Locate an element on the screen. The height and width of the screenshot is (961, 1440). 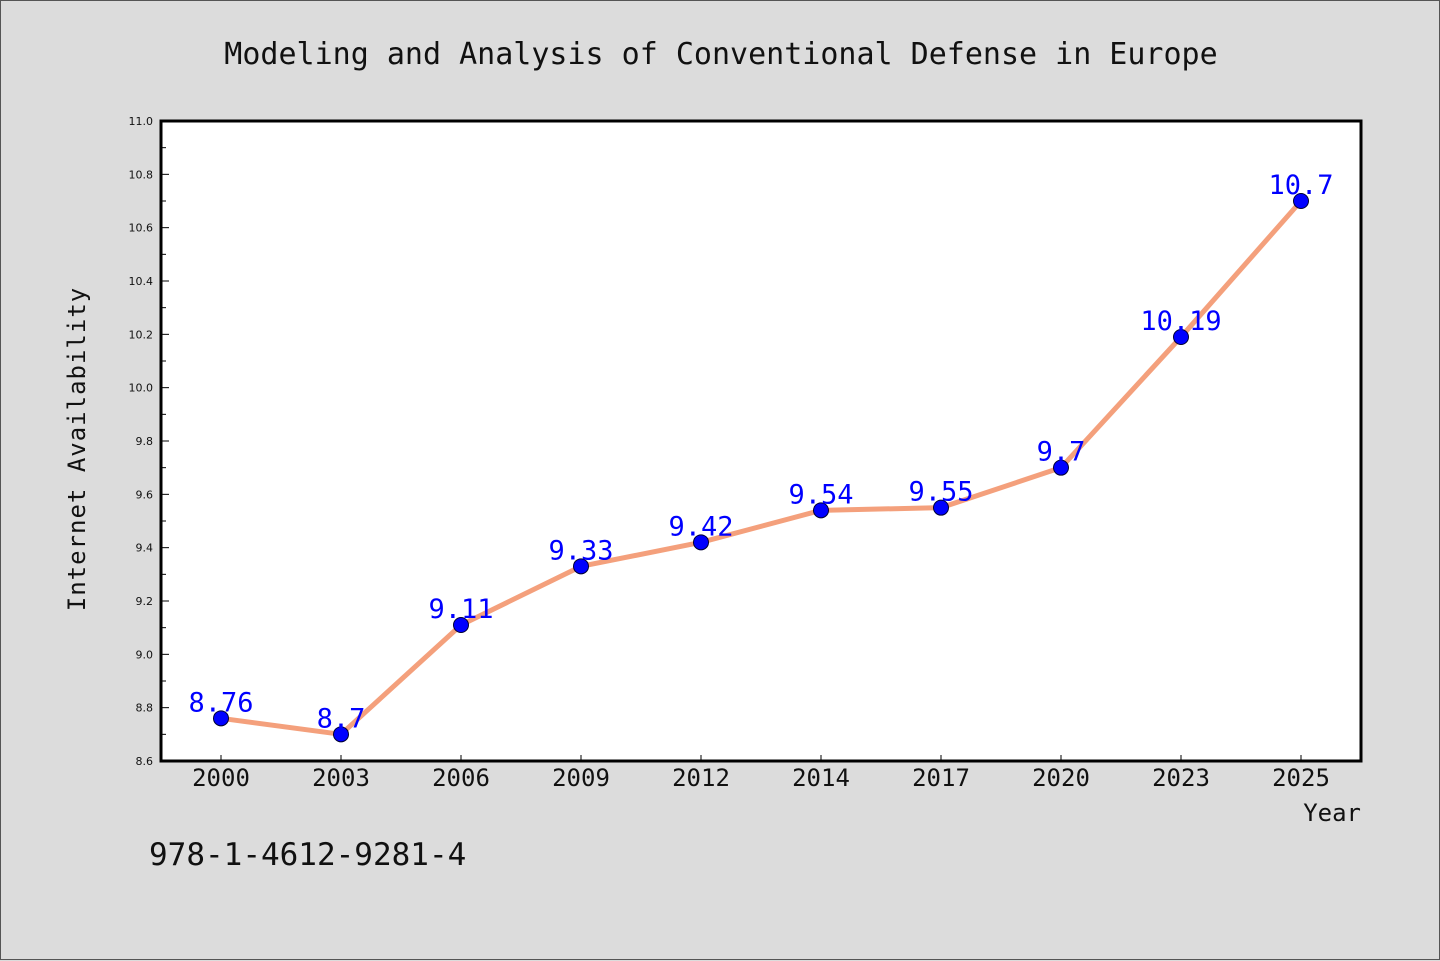
data-label: 9.55 is located at coordinates (940, 492).